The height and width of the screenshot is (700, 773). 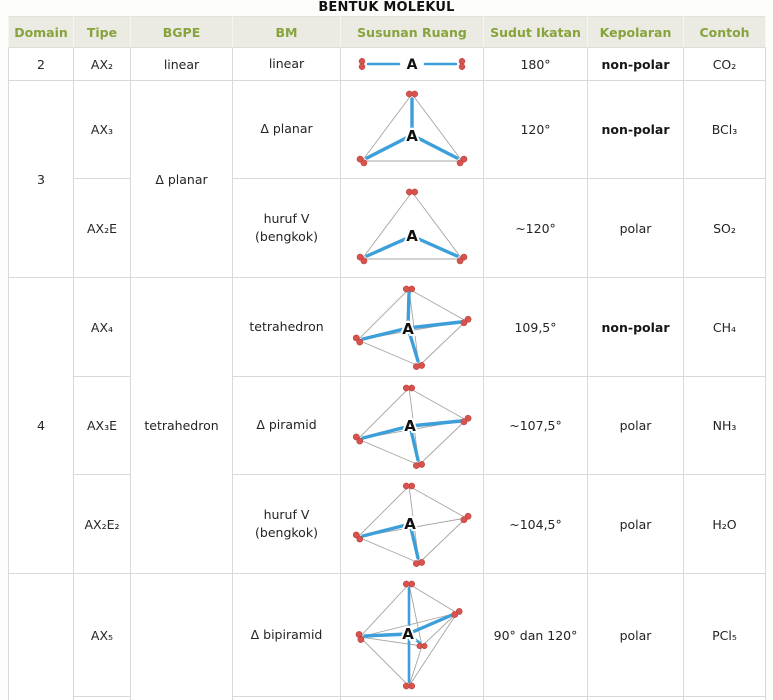 I want to click on cell-tipe: AX₃, so click(x=102, y=129).